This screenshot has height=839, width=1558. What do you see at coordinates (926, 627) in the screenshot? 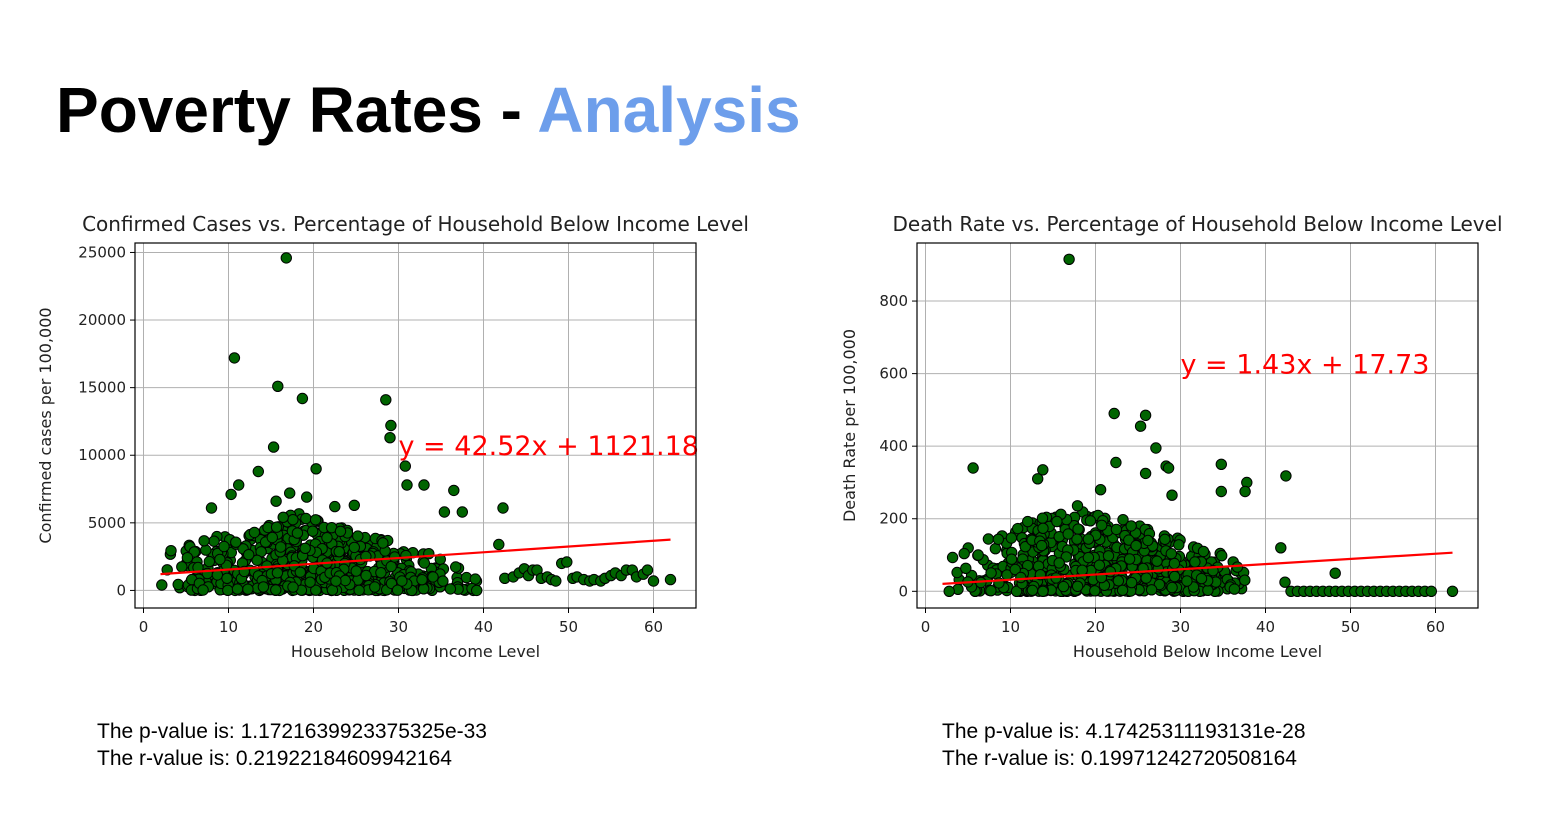
I see `x-tick-label: 0` at bounding box center [926, 627].